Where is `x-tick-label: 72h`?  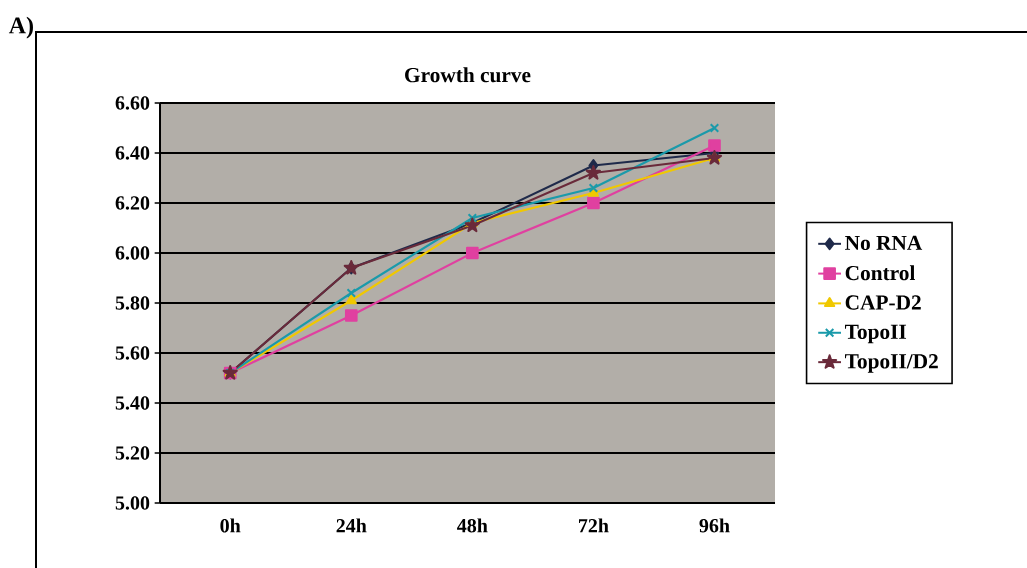 x-tick-label: 72h is located at coordinates (594, 525).